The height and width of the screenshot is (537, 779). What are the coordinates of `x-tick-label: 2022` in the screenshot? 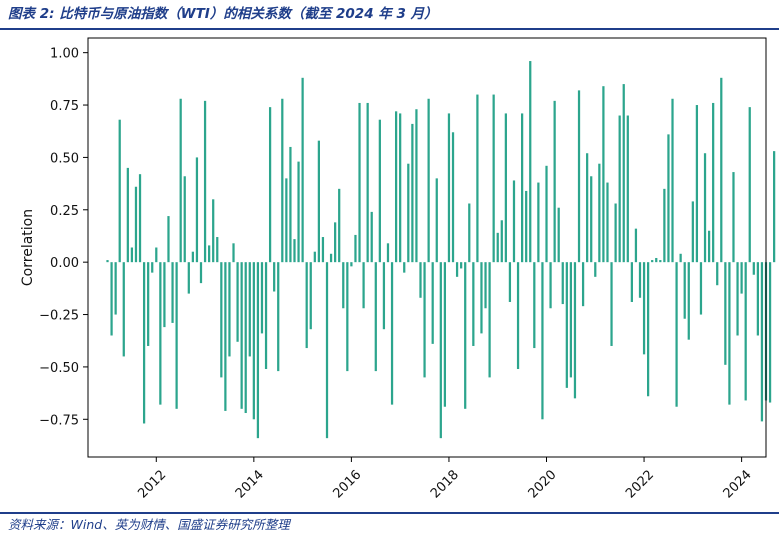 It's located at (640, 484).